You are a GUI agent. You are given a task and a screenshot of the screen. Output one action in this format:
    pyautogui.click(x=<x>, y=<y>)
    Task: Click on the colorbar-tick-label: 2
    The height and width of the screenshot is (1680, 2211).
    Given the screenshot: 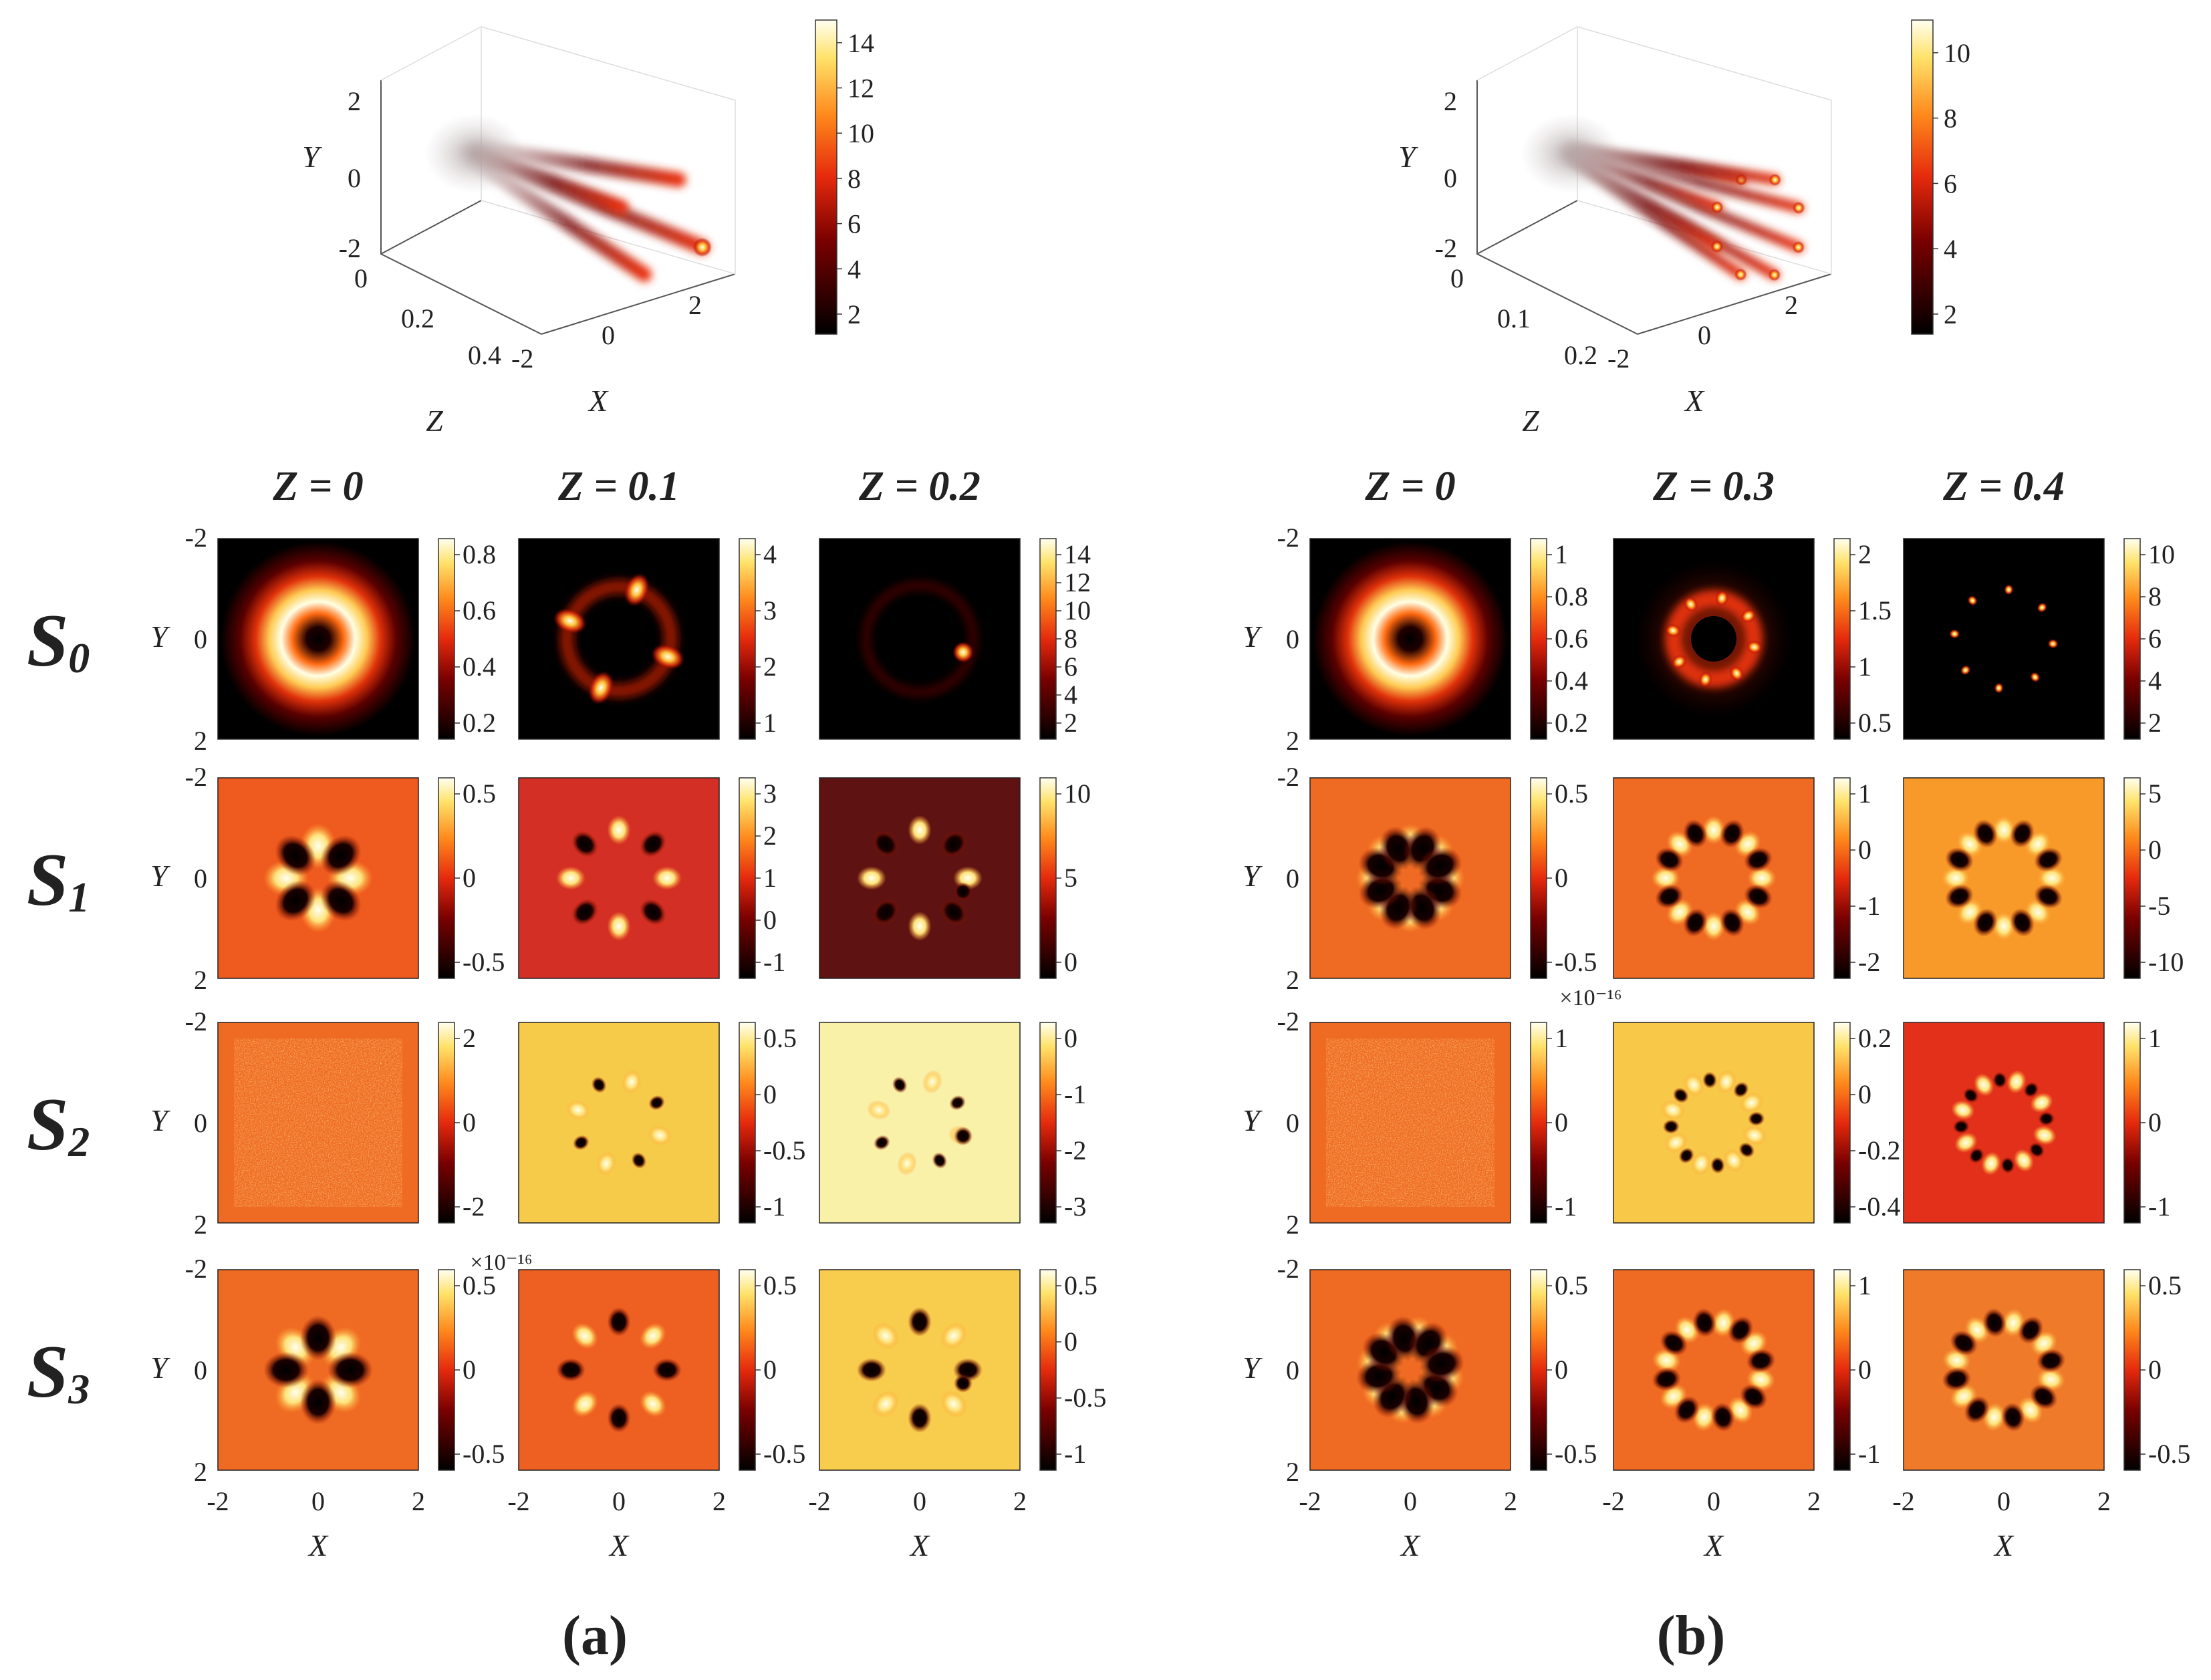 What is the action you would take?
    pyautogui.click(x=854, y=314)
    